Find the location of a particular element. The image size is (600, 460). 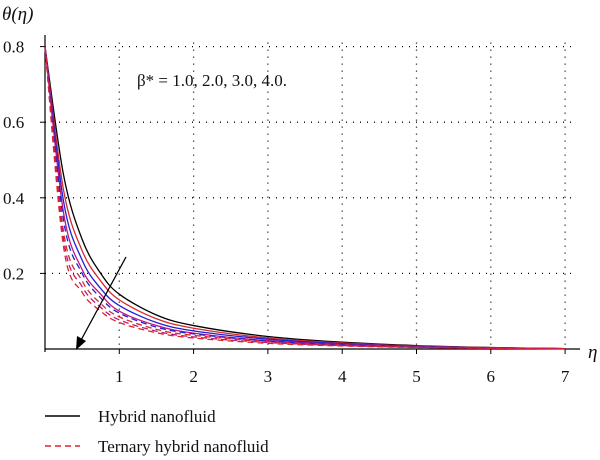

y-tick-label: 0.8 is located at coordinates (13, 47).